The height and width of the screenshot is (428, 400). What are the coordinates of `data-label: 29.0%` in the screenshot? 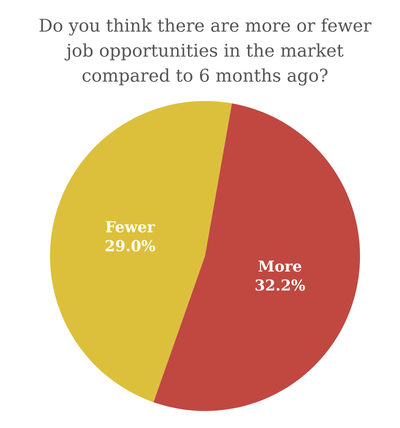 It's located at (131, 246).